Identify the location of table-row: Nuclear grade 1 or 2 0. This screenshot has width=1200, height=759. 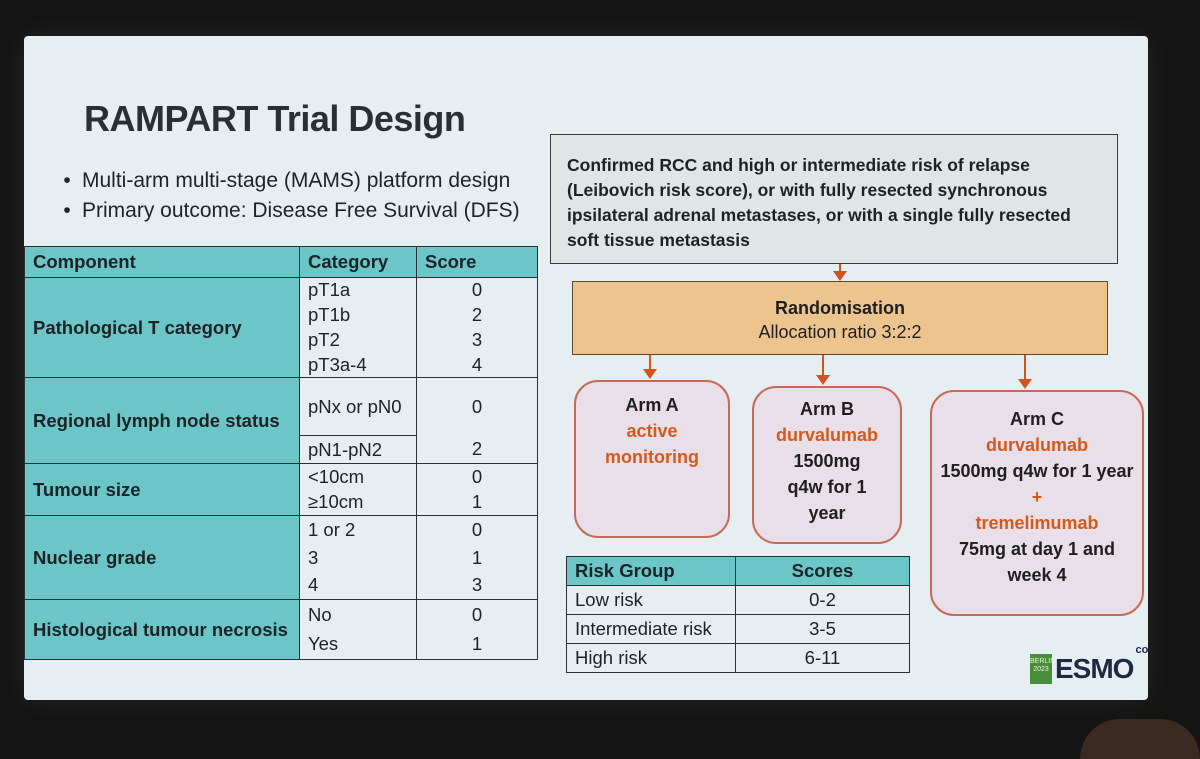
(281, 557).